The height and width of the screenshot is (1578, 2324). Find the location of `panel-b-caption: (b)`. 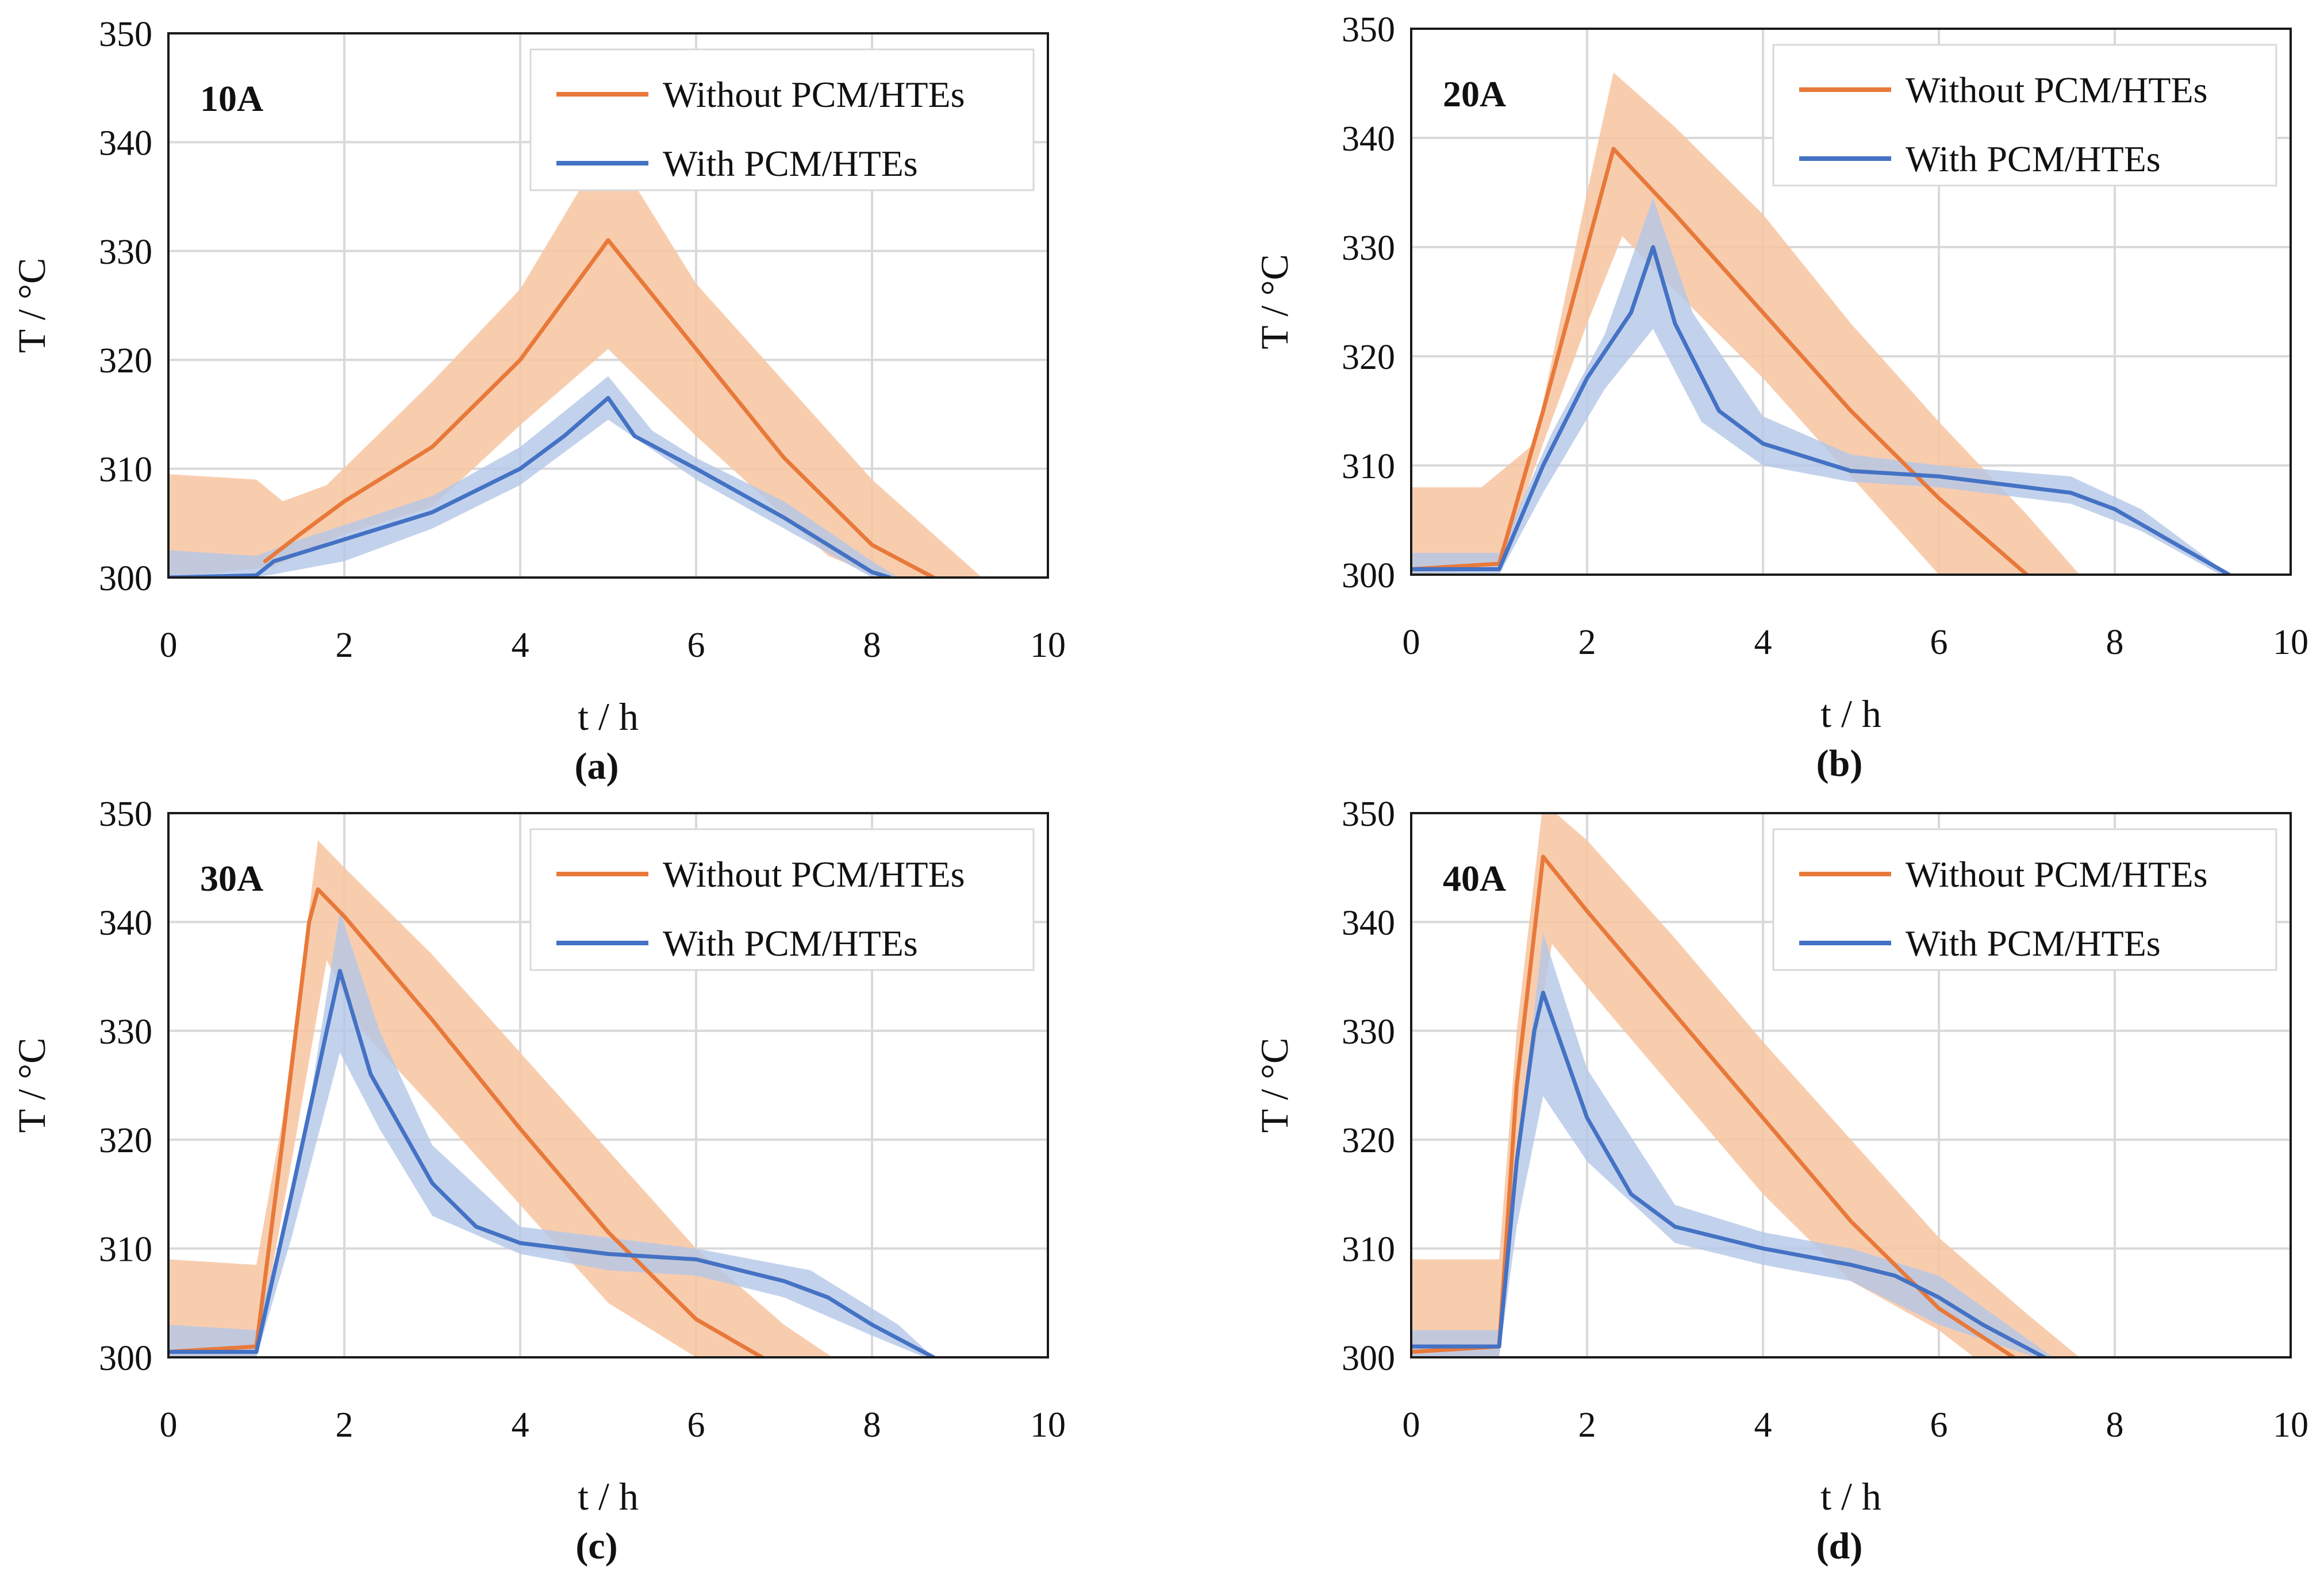

panel-b-caption: (b) is located at coordinates (1839, 763).